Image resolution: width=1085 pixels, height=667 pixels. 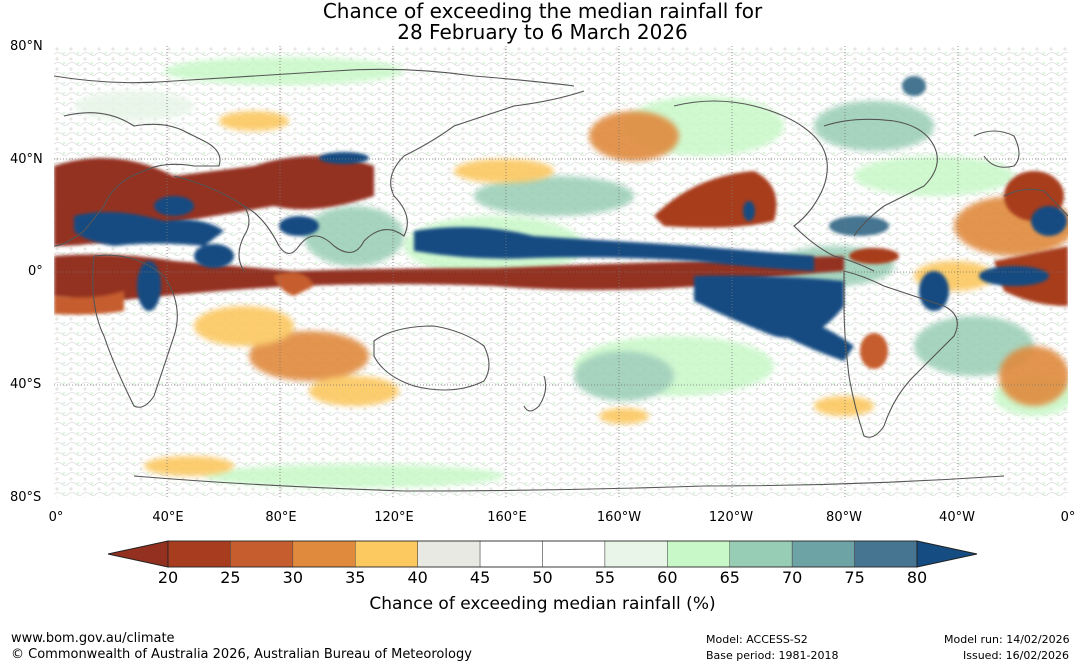 I want to click on colorbar-tick-label: 80, so click(x=917, y=577).